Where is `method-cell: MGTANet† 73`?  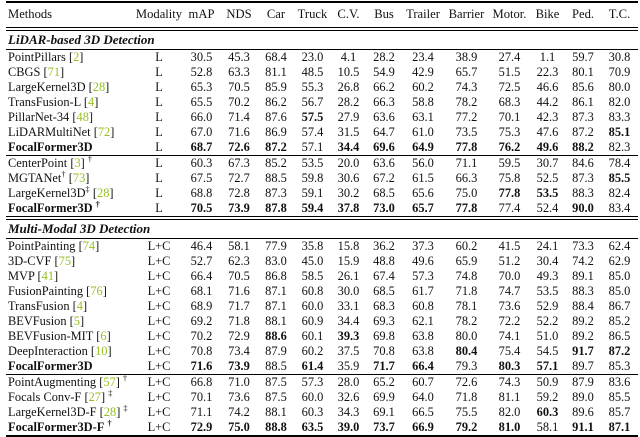 method-cell: MGTANet† 73 is located at coordinates (70, 177).